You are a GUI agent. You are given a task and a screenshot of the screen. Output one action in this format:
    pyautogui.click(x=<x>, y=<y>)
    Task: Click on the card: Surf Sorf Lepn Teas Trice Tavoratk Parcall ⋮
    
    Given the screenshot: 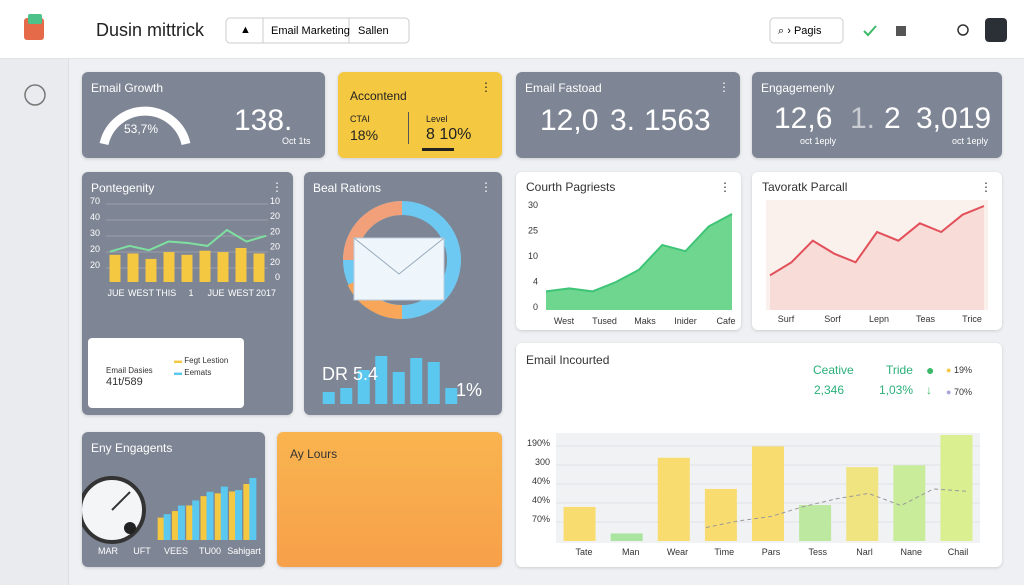 What is the action you would take?
    pyautogui.click(x=877, y=251)
    